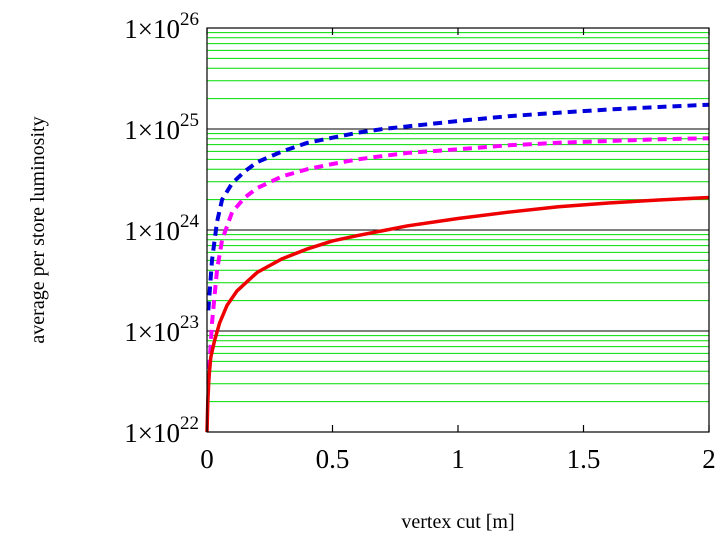  Describe the element at coordinates (458, 459) in the screenshot. I see `x-tick-label: 1` at that location.